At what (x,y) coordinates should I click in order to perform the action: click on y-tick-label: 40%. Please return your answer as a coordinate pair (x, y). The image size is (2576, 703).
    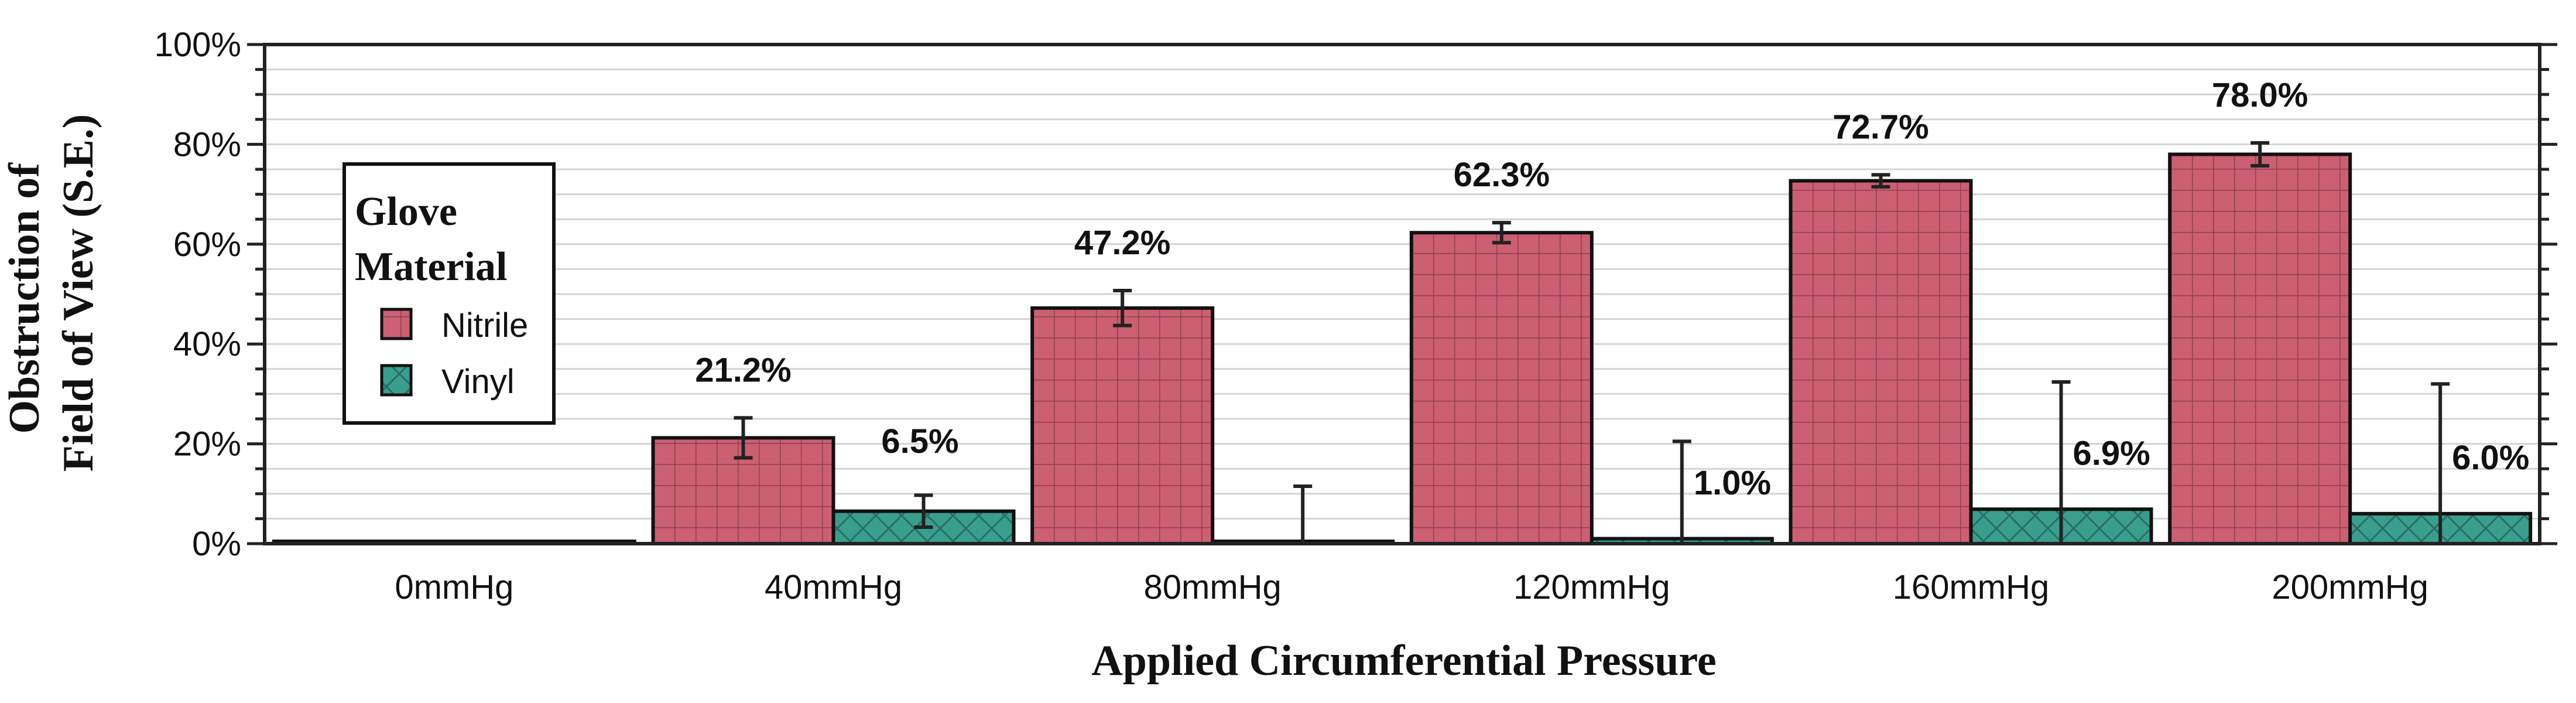
    Looking at the image, I should click on (207, 344).